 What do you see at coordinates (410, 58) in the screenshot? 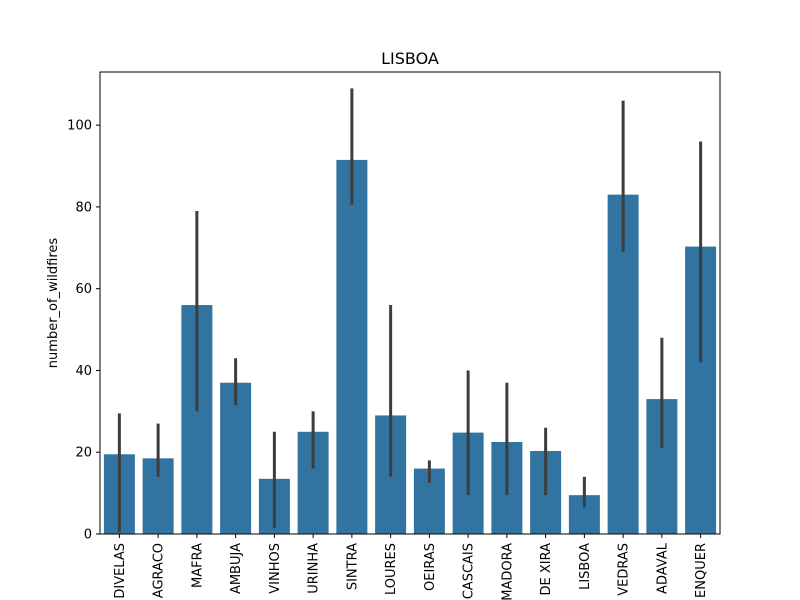
I see `chart-title: LISBOA` at bounding box center [410, 58].